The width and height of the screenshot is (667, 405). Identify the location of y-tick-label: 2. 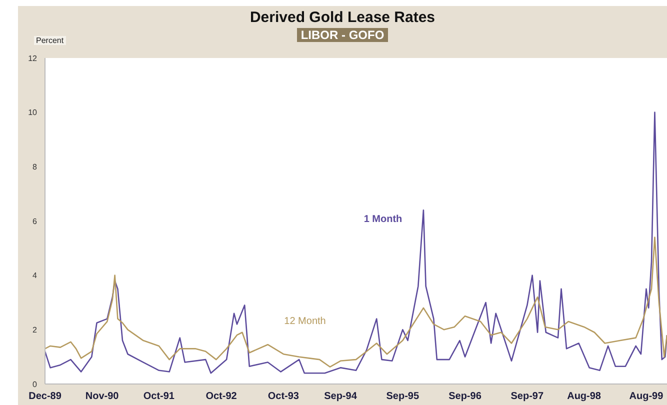
(35, 330).